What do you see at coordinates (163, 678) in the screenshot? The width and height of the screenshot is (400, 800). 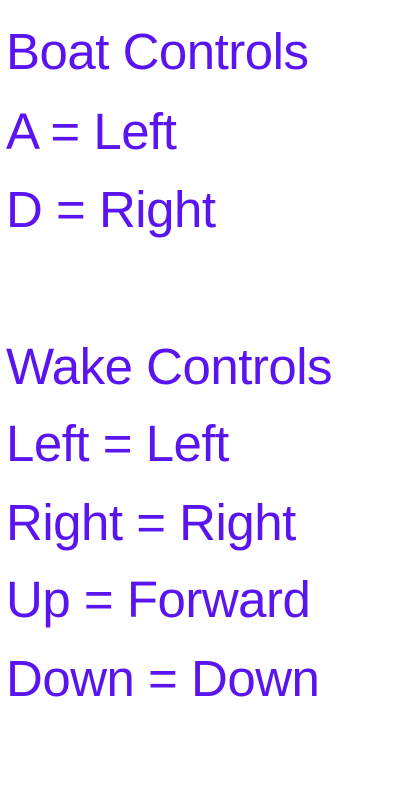 I see `wake-control-down: Down = Down` at bounding box center [163, 678].